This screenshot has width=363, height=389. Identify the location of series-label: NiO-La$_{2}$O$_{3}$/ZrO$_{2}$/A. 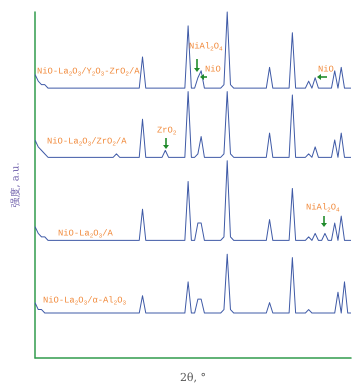
(86, 143).